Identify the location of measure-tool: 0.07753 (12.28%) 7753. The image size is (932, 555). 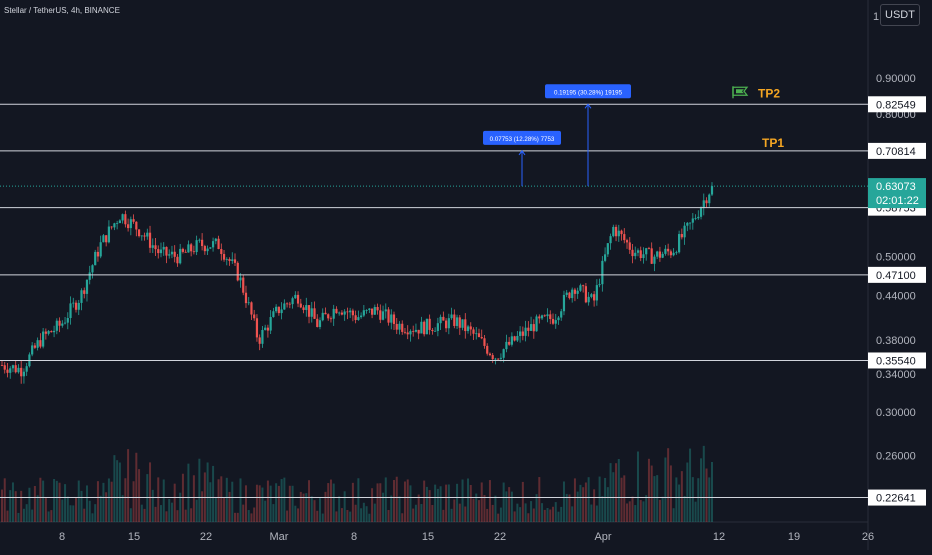
(522, 158).